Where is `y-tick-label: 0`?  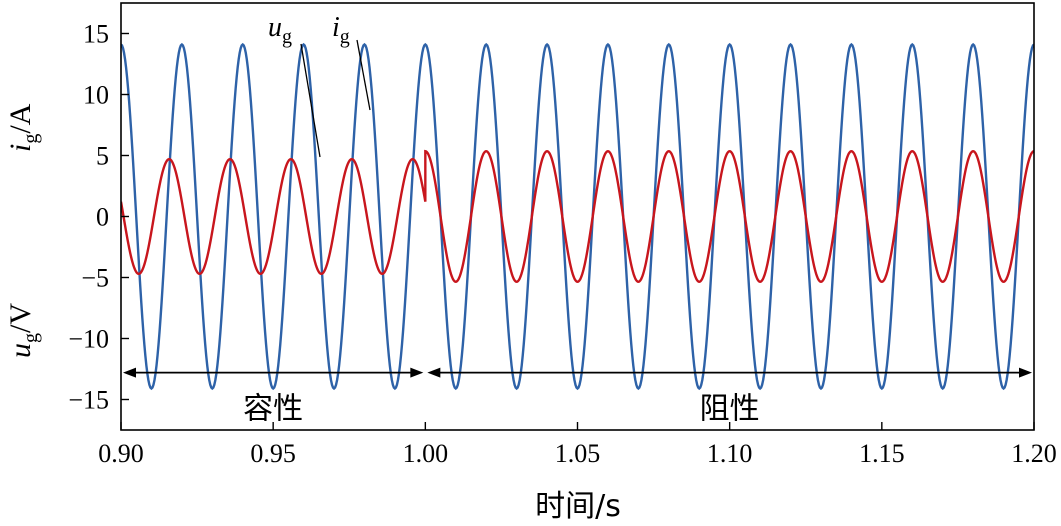 y-tick-label: 0 is located at coordinates (102, 217).